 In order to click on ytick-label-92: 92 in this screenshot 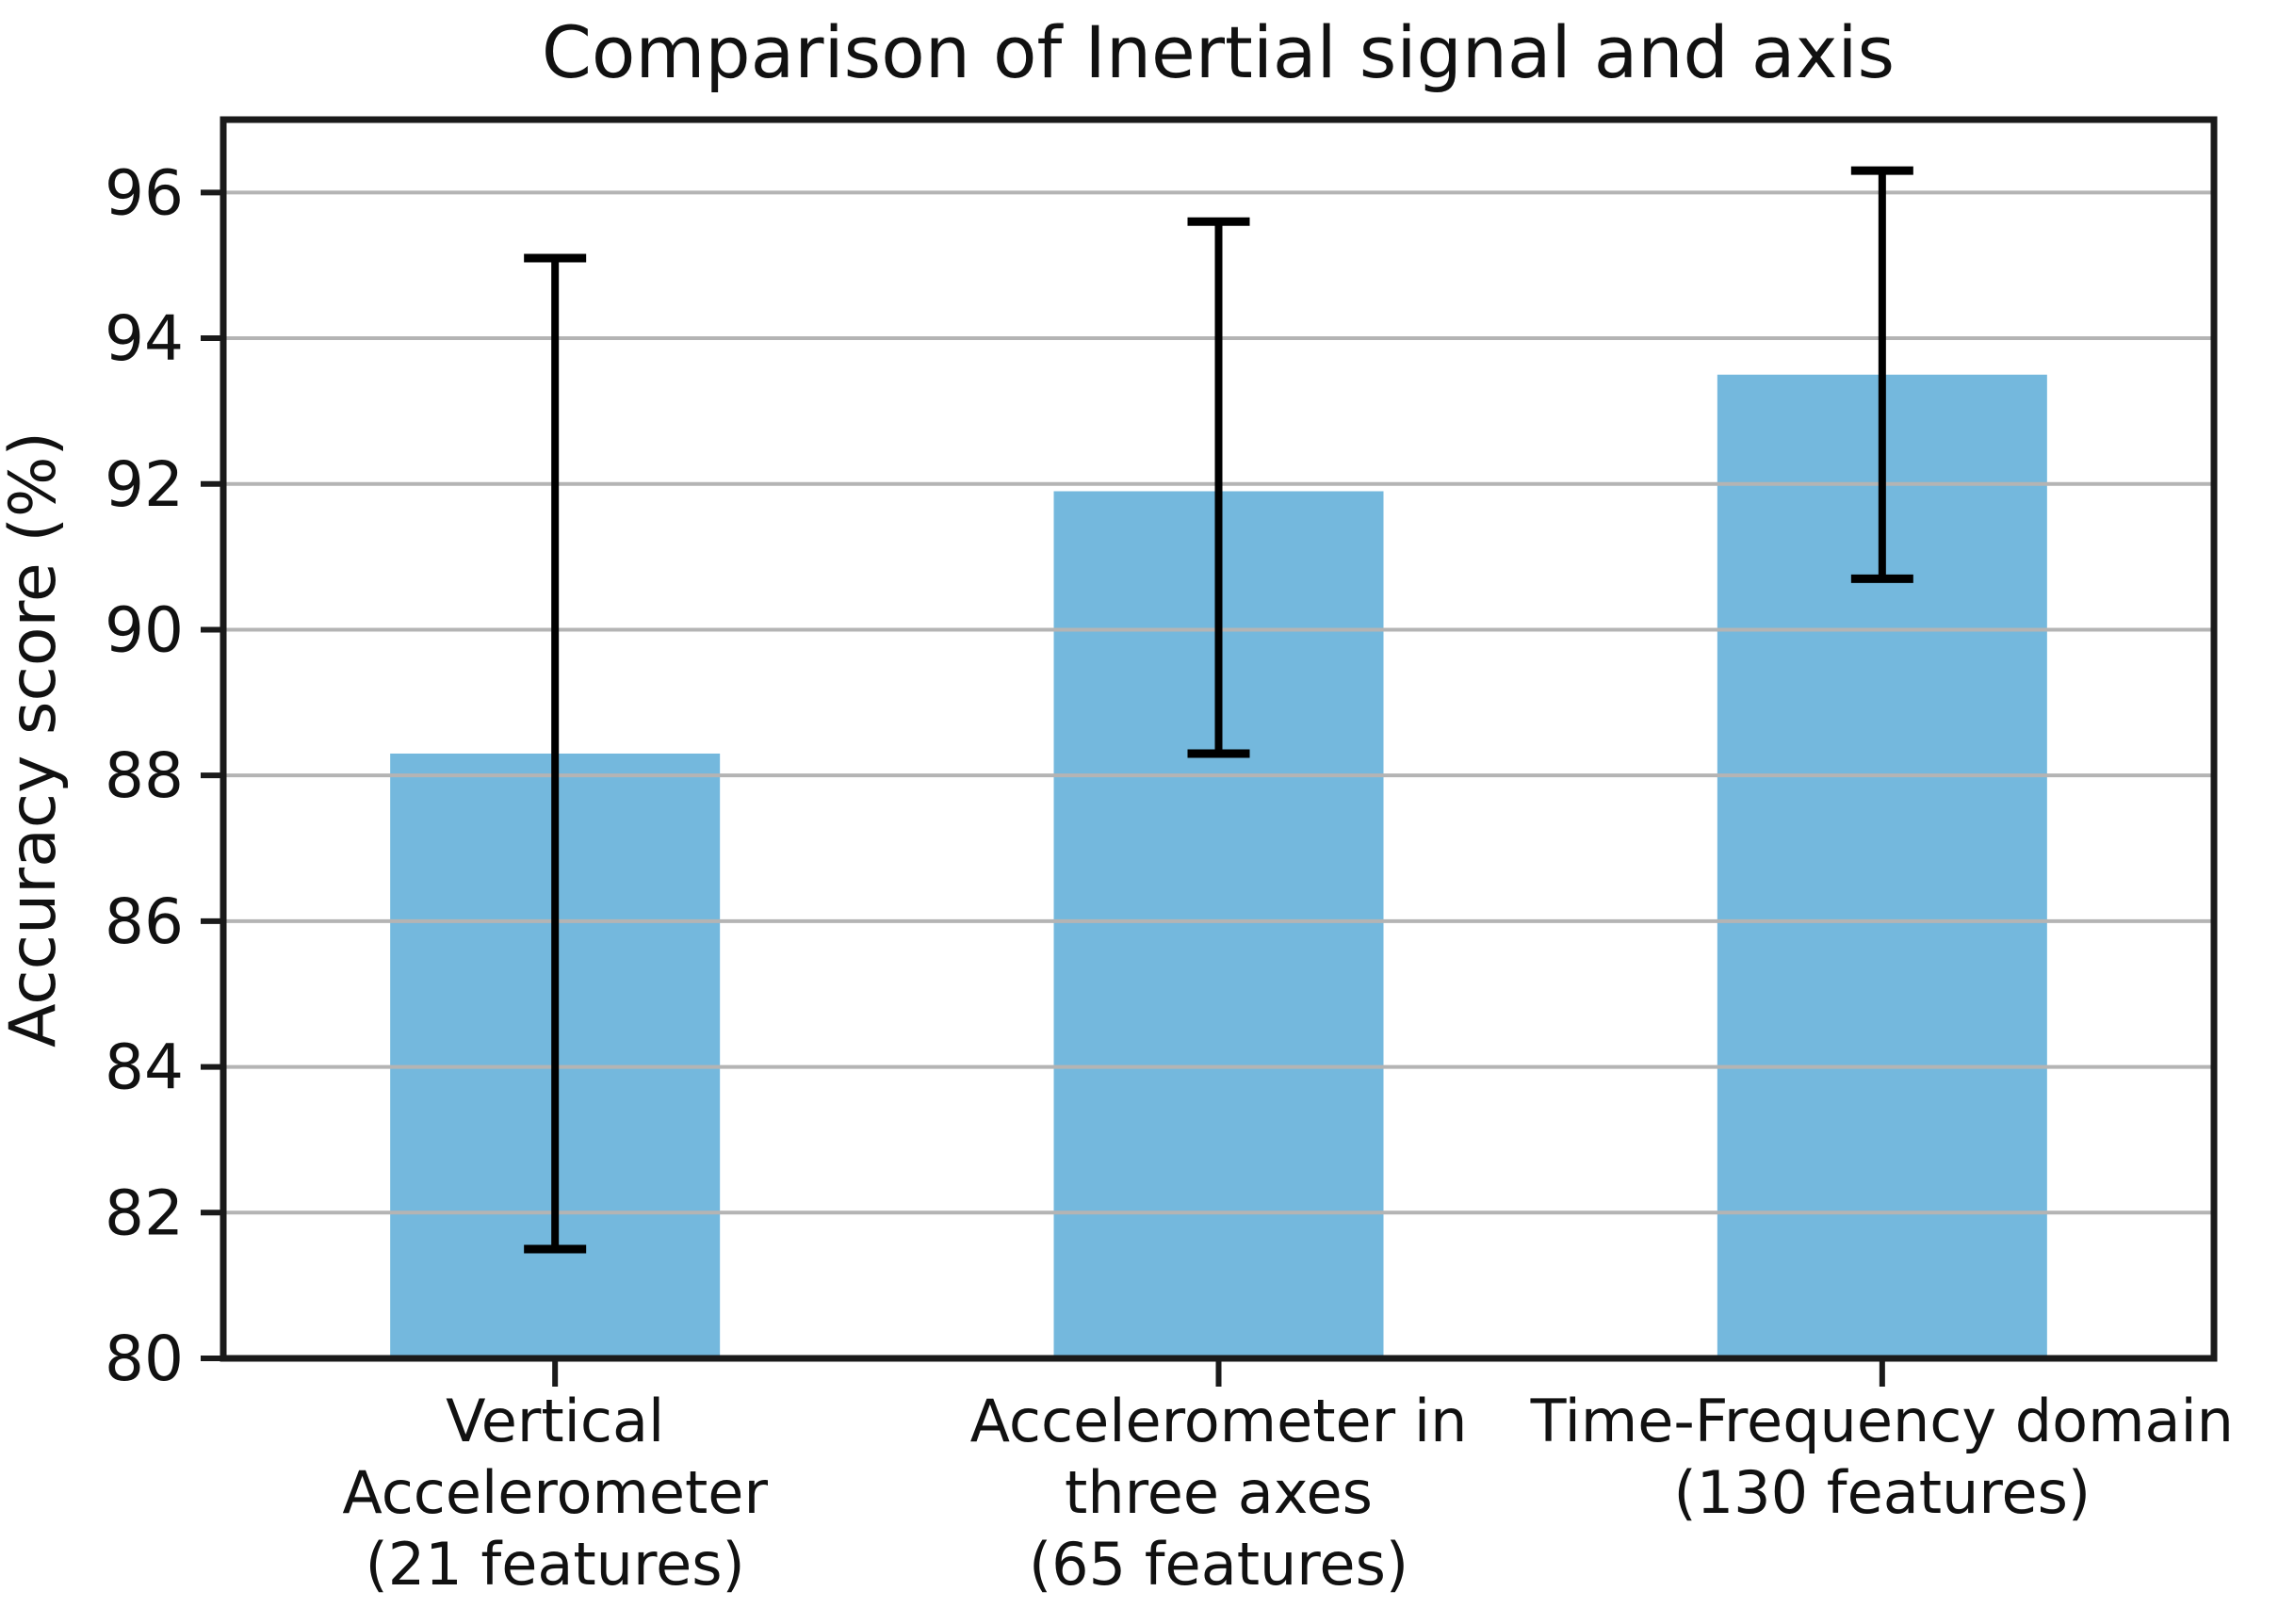, I will do `click(144, 484)`.